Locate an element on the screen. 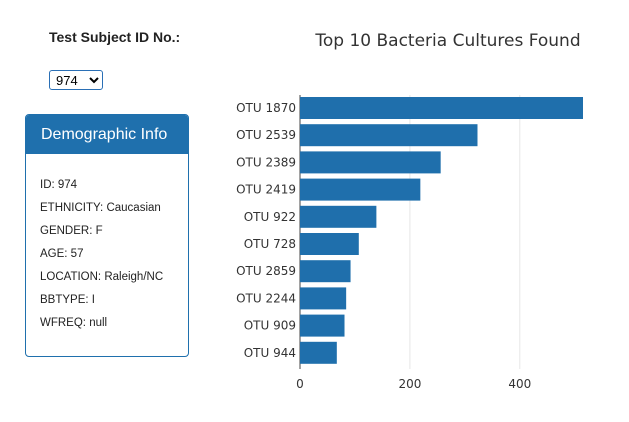 The width and height of the screenshot is (629, 422). demo-wfreq: WFREQ: null is located at coordinates (74, 323).